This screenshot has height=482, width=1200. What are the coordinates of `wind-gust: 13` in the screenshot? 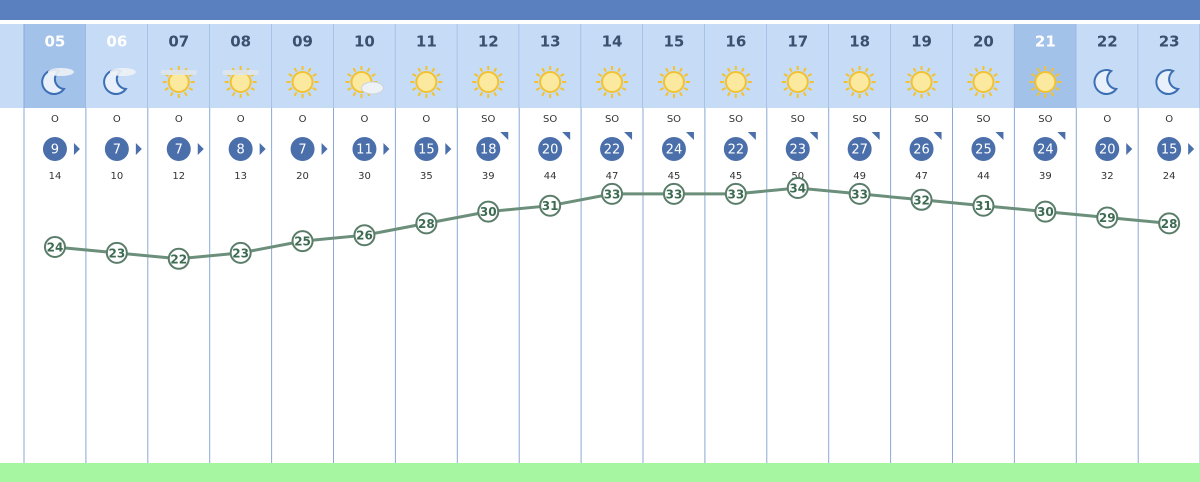 It's located at (240, 176).